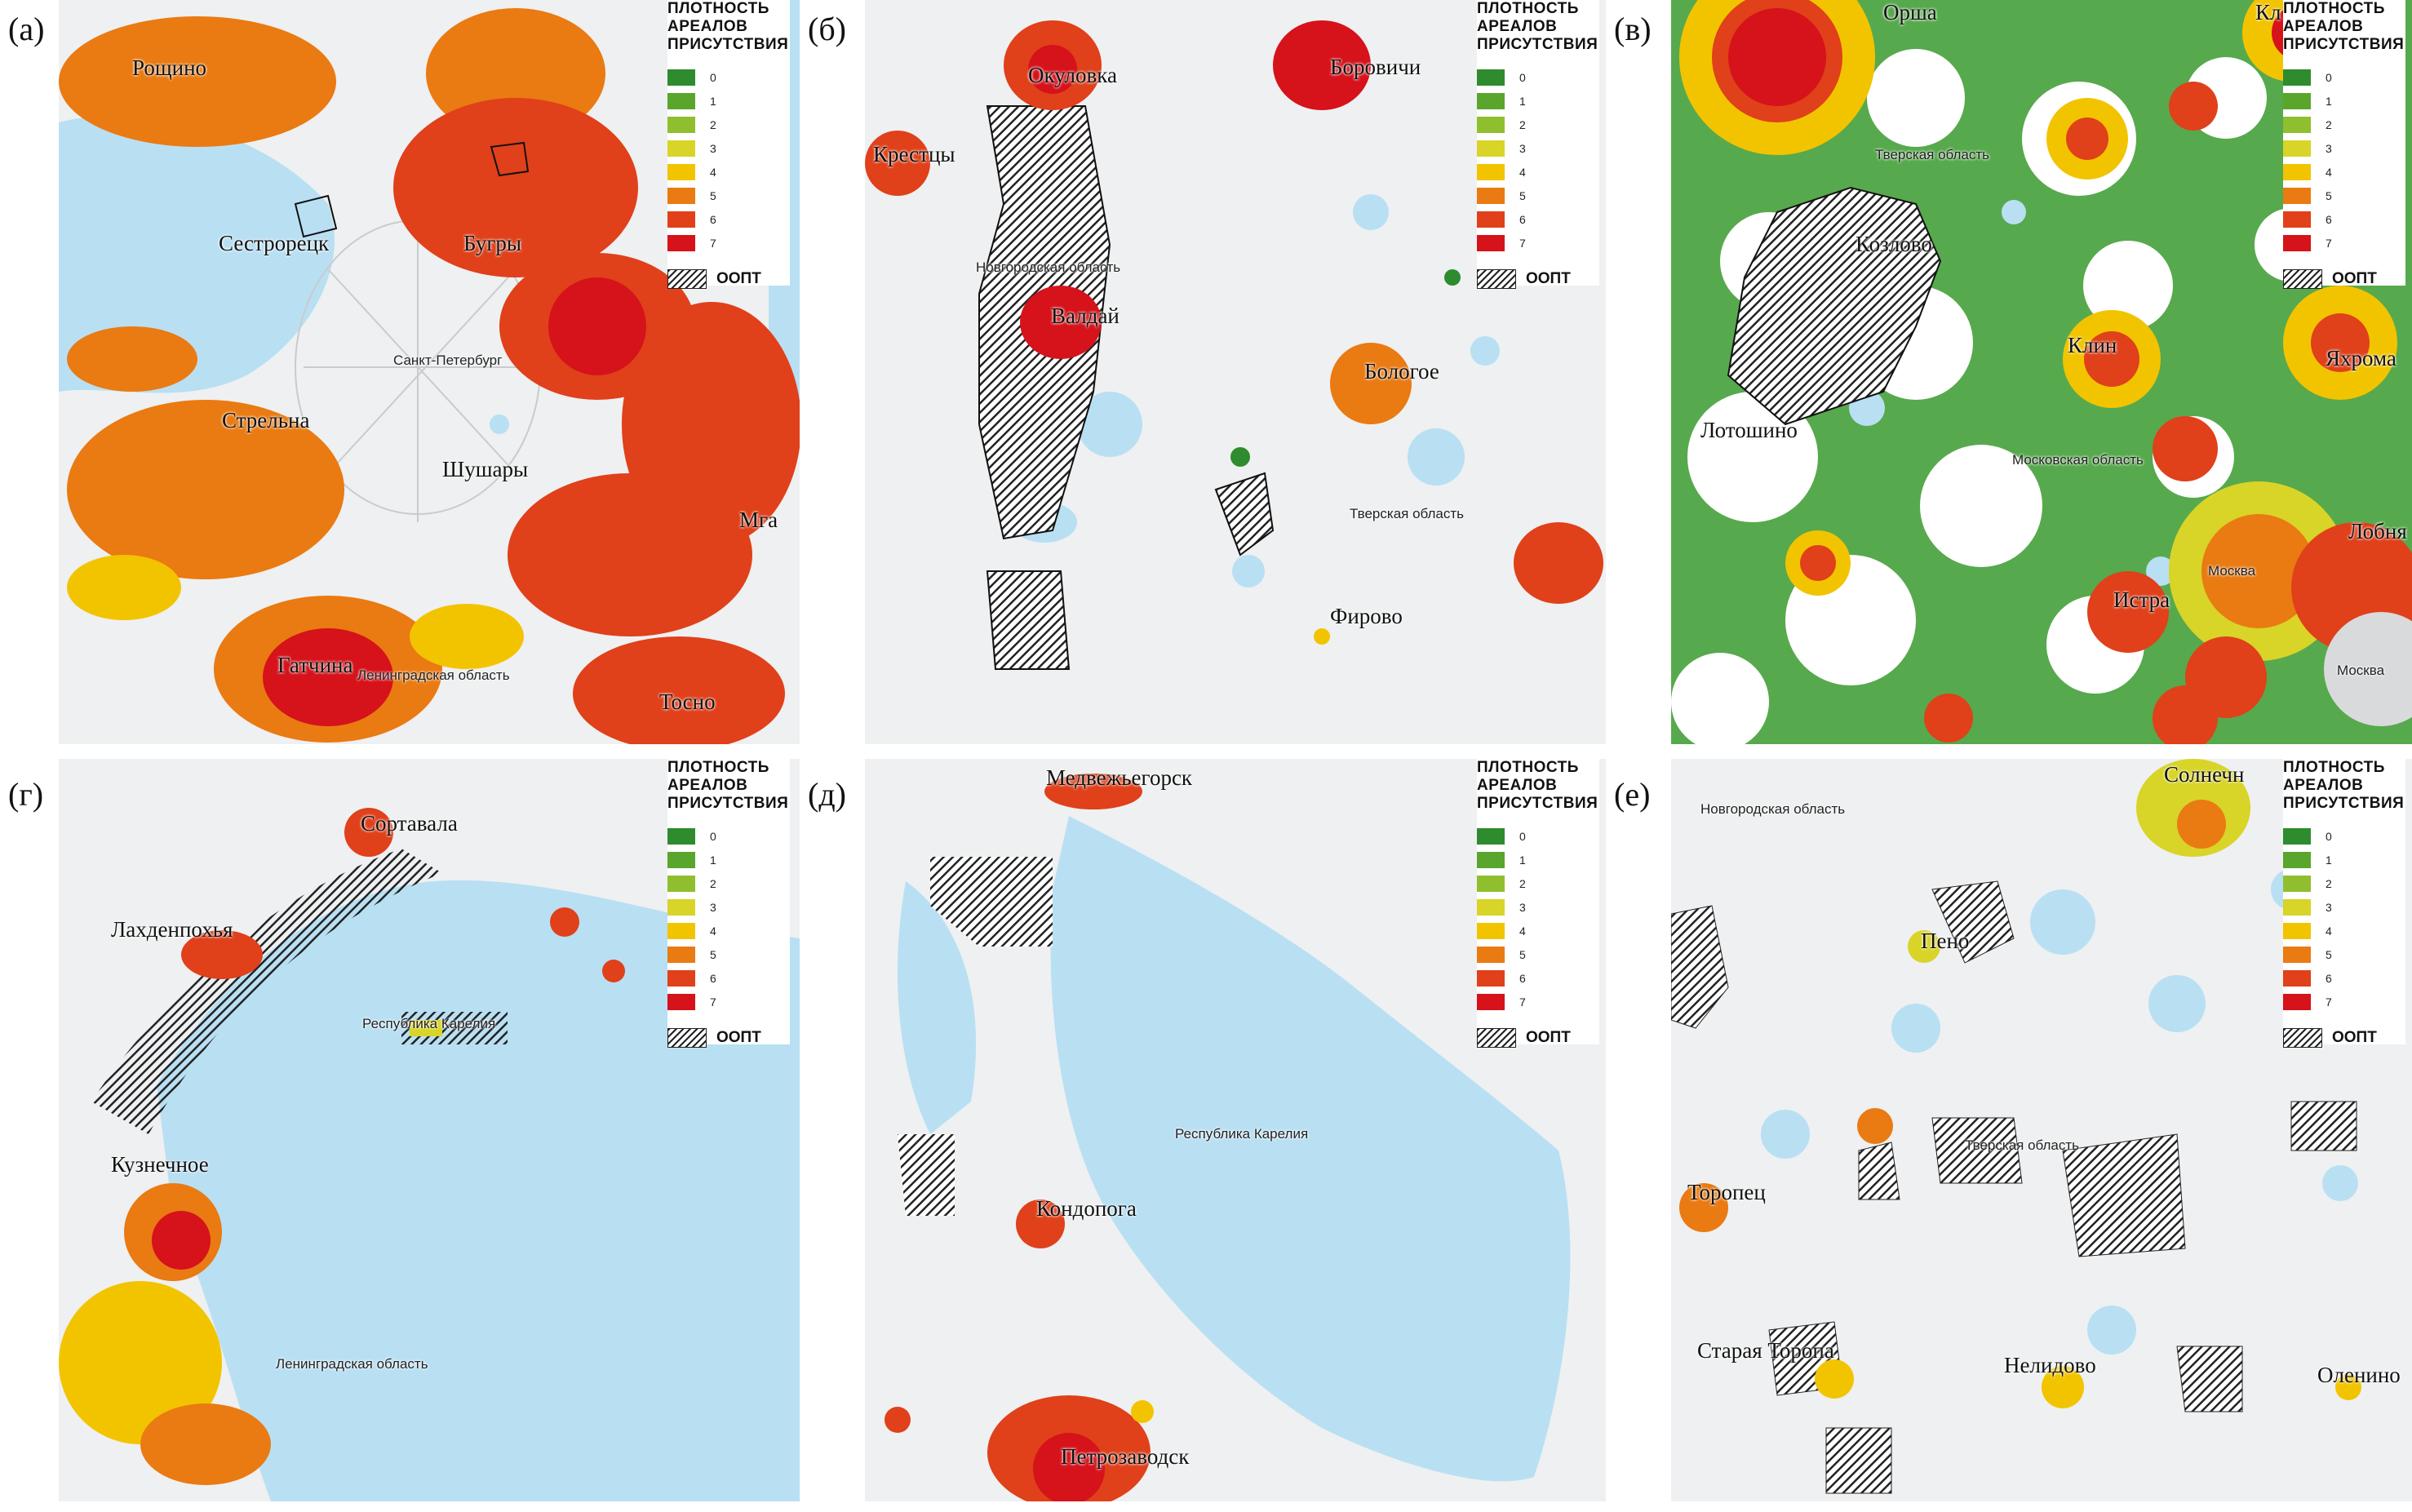 This screenshot has height=1512, width=2412. What do you see at coordinates (827, 29) in the screenshot?
I see `panel-letter: (б)` at bounding box center [827, 29].